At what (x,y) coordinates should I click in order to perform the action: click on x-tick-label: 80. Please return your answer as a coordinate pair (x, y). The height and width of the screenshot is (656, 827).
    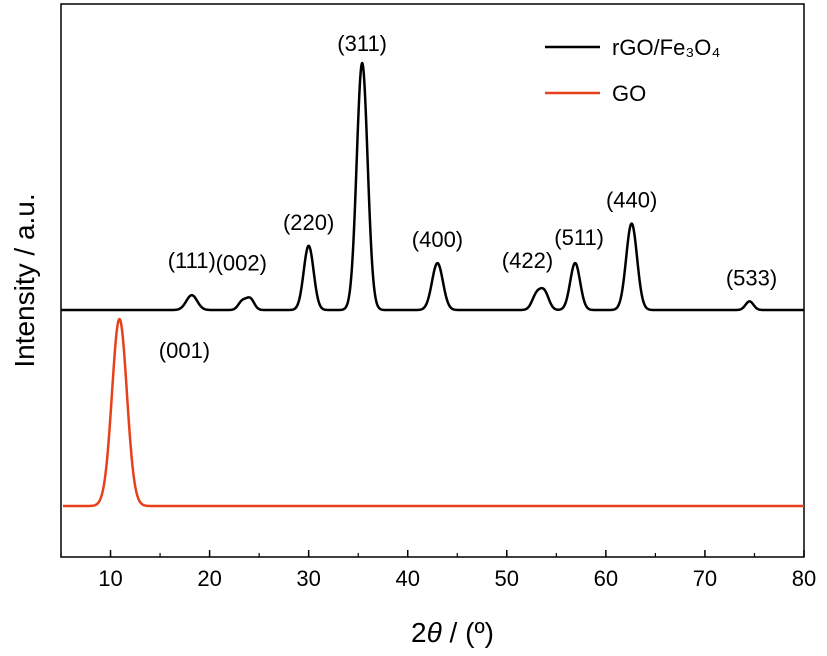
    Looking at the image, I should click on (804, 578).